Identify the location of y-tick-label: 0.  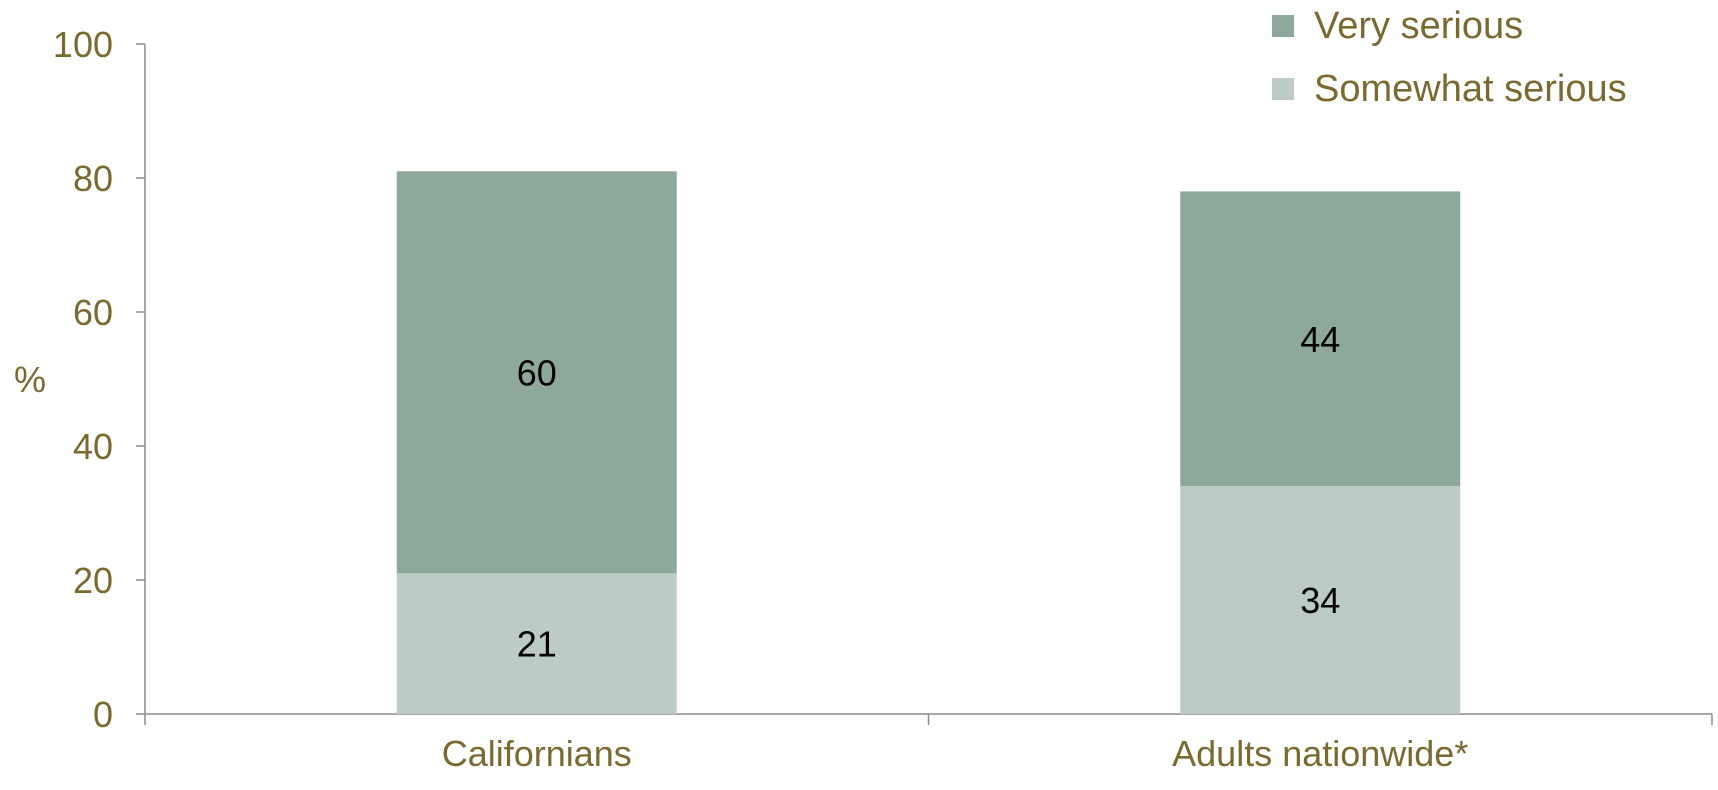
(103, 714).